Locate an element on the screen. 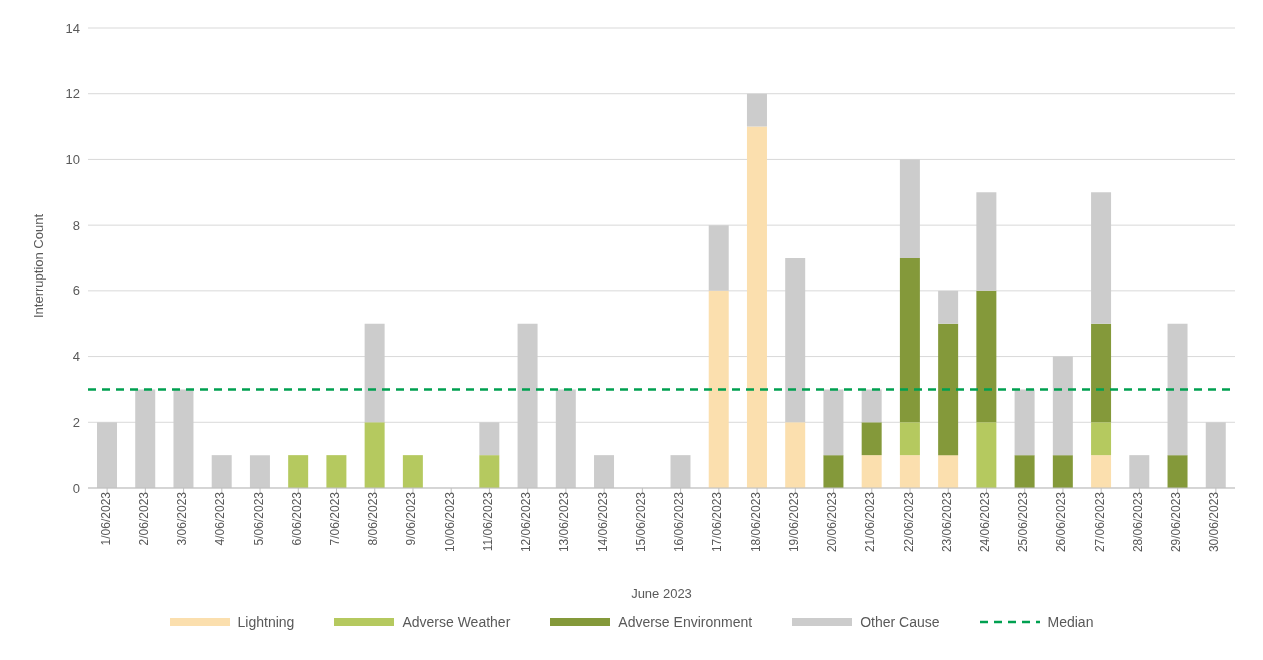 The height and width of the screenshot is (660, 1263). x-tick-label: 19/06/2023 is located at coordinates (793, 522).